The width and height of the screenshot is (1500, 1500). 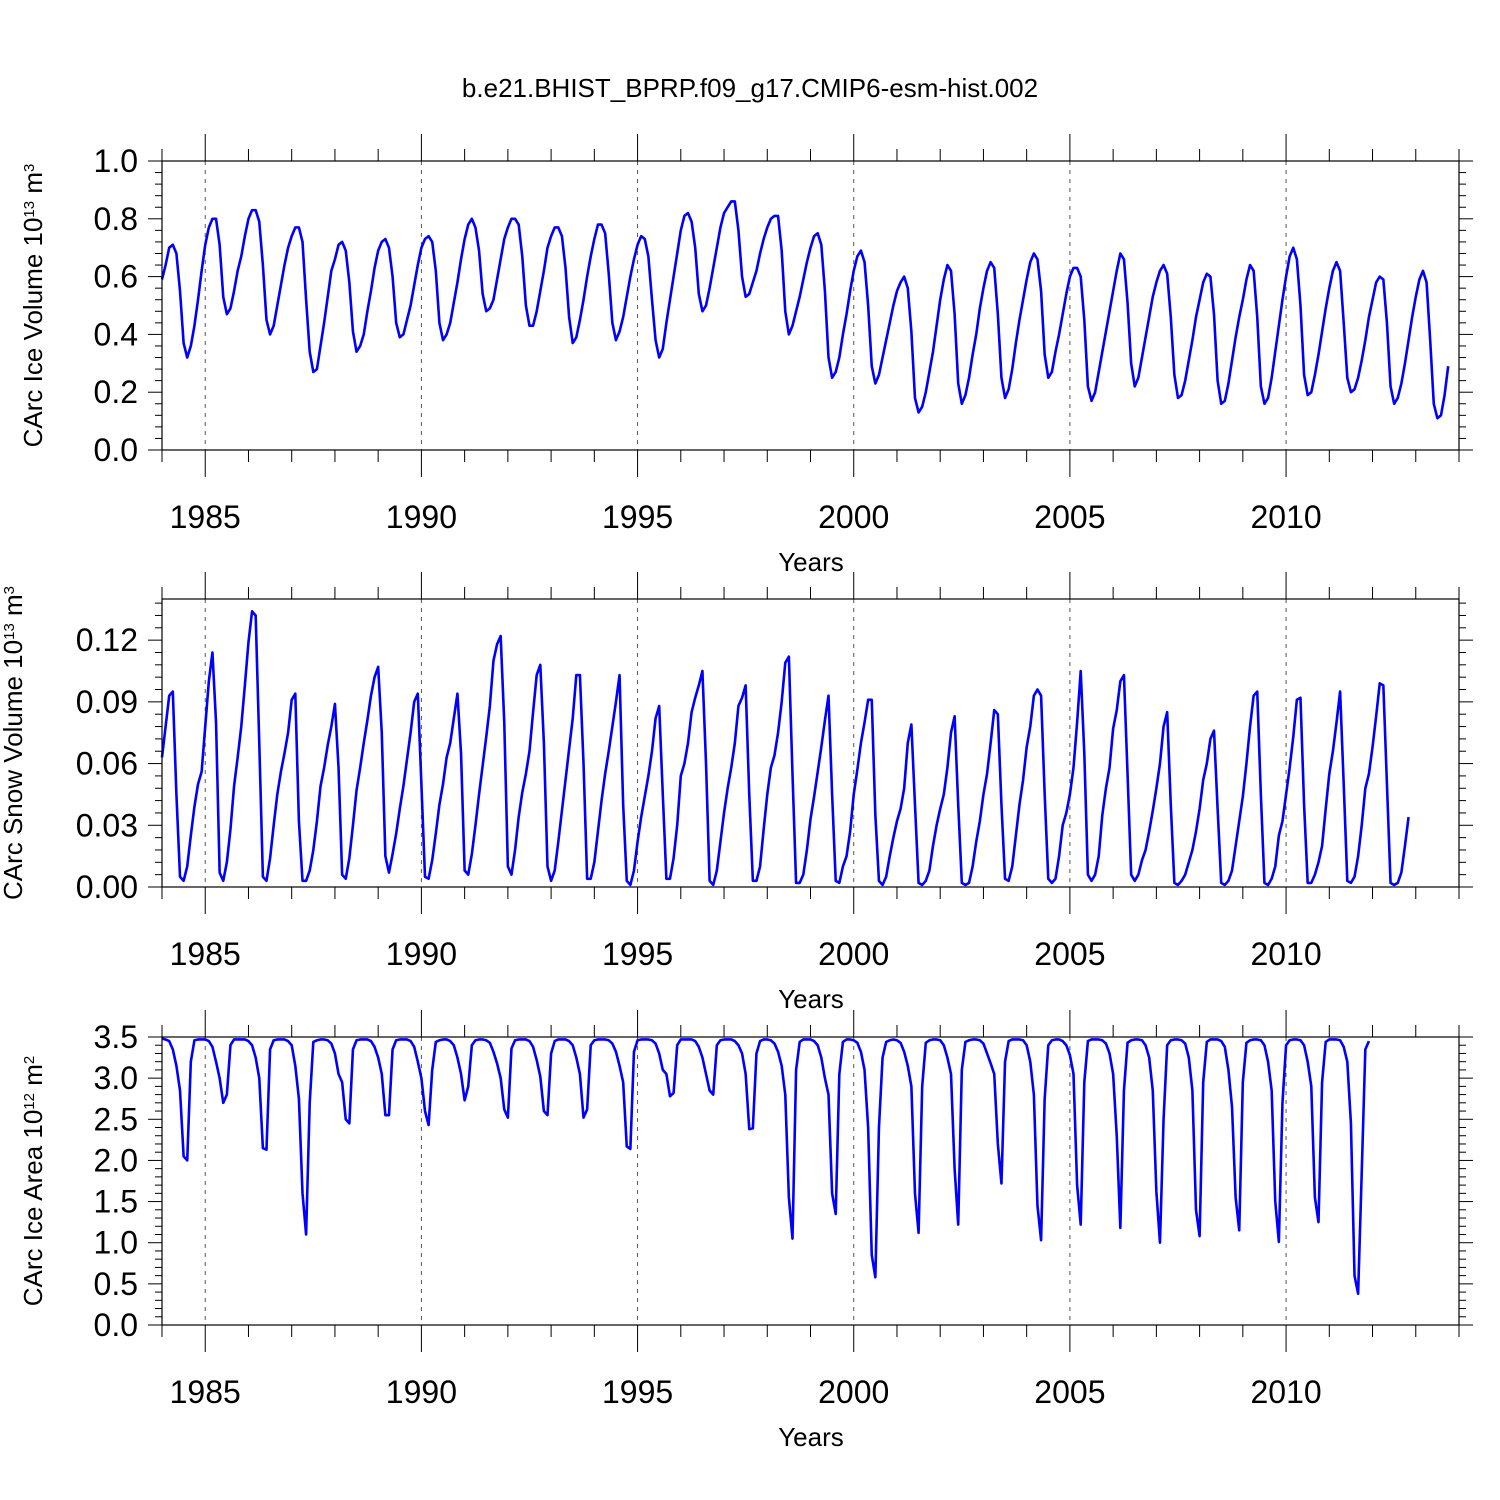 What do you see at coordinates (29, 1101) in the screenshot?
I see `y-axis-label-superscript: 12` at bounding box center [29, 1101].